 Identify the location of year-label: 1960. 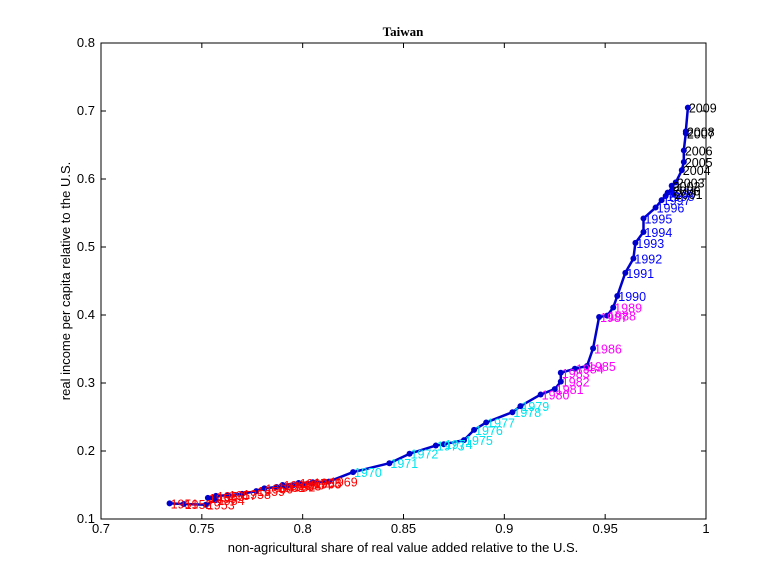
(279, 489).